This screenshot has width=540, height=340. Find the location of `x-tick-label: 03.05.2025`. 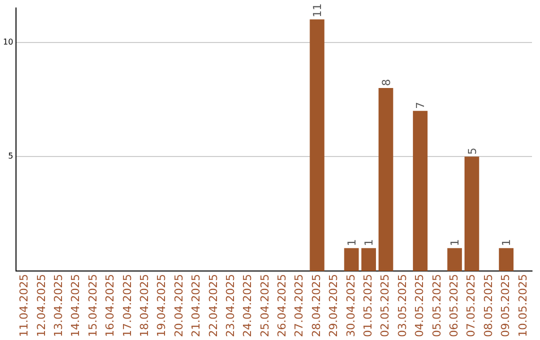

x-tick-label: 03.05.2025 is located at coordinates (402, 306).